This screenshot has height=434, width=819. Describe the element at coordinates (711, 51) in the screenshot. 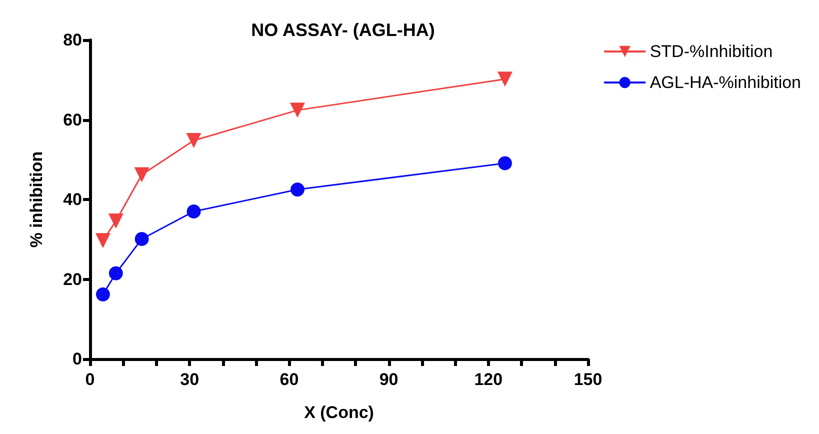

I see `legend-label: STD-%Inhibition` at that location.